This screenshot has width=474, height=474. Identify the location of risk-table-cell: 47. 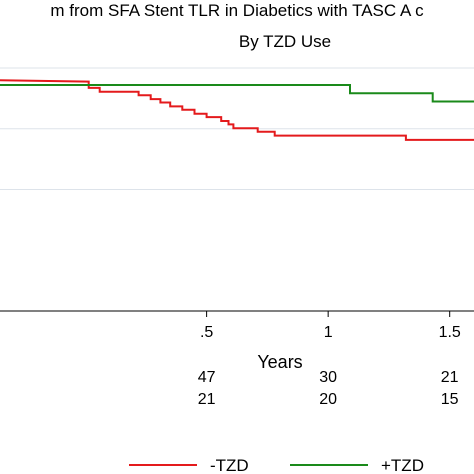
(207, 377).